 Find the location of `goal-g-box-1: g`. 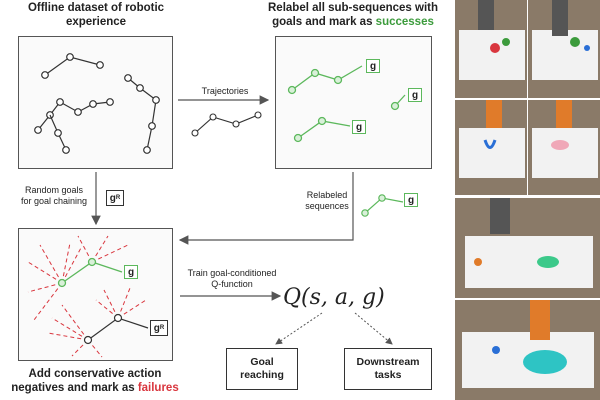

goal-g-box-1: g is located at coordinates (373, 66).